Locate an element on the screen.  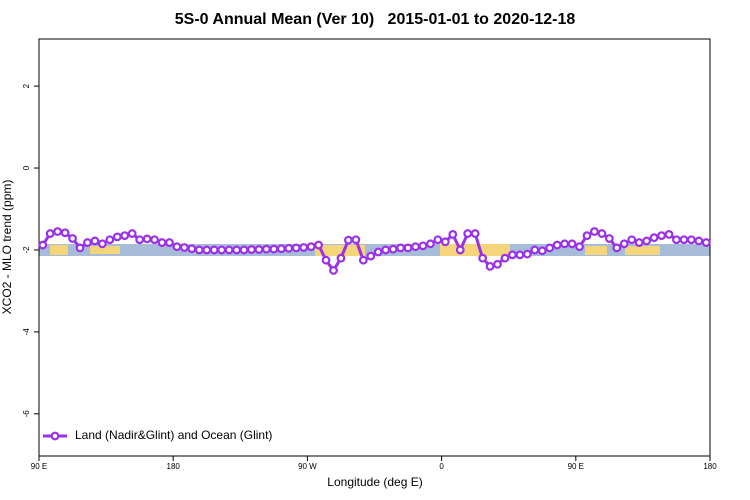
y-tick-label: 0 is located at coordinates (26, 167).